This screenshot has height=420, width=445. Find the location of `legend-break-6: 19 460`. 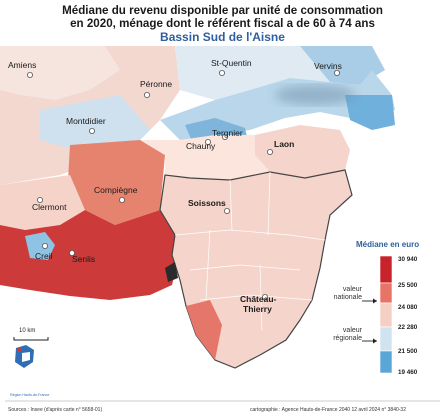

legend-break-6: 19 460 is located at coordinates (408, 372).